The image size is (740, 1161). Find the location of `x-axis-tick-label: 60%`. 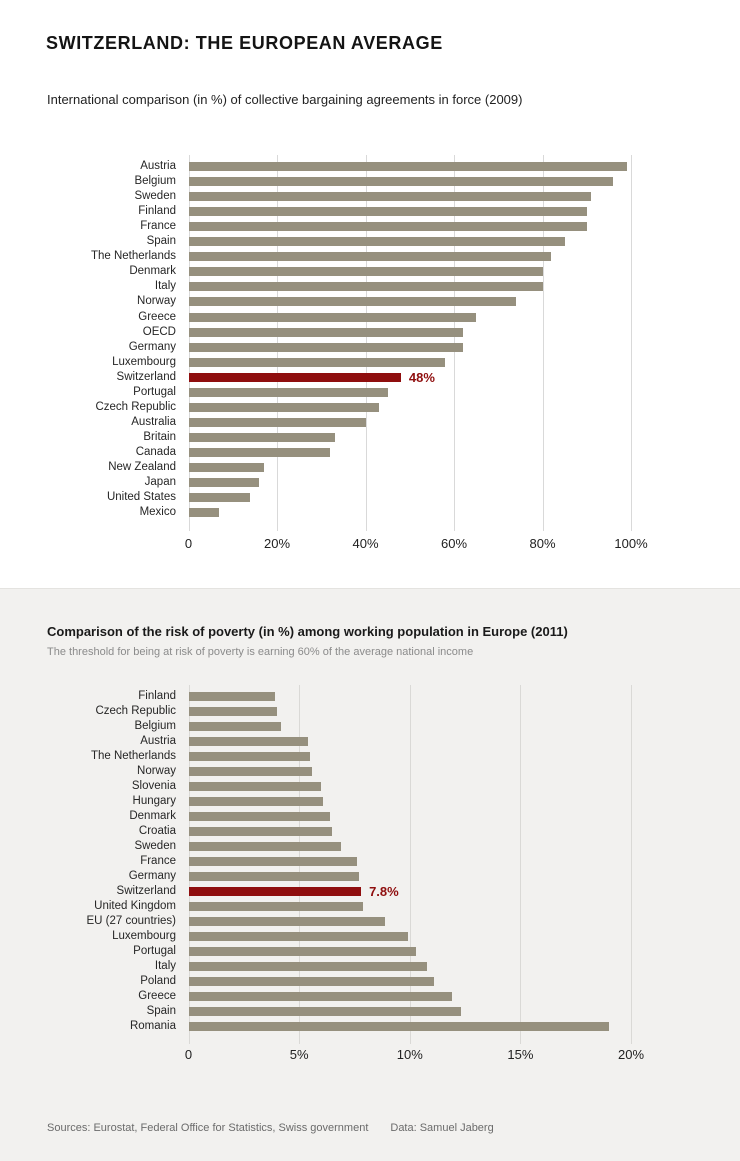

x-axis-tick-label: 60% is located at coordinates (454, 543).